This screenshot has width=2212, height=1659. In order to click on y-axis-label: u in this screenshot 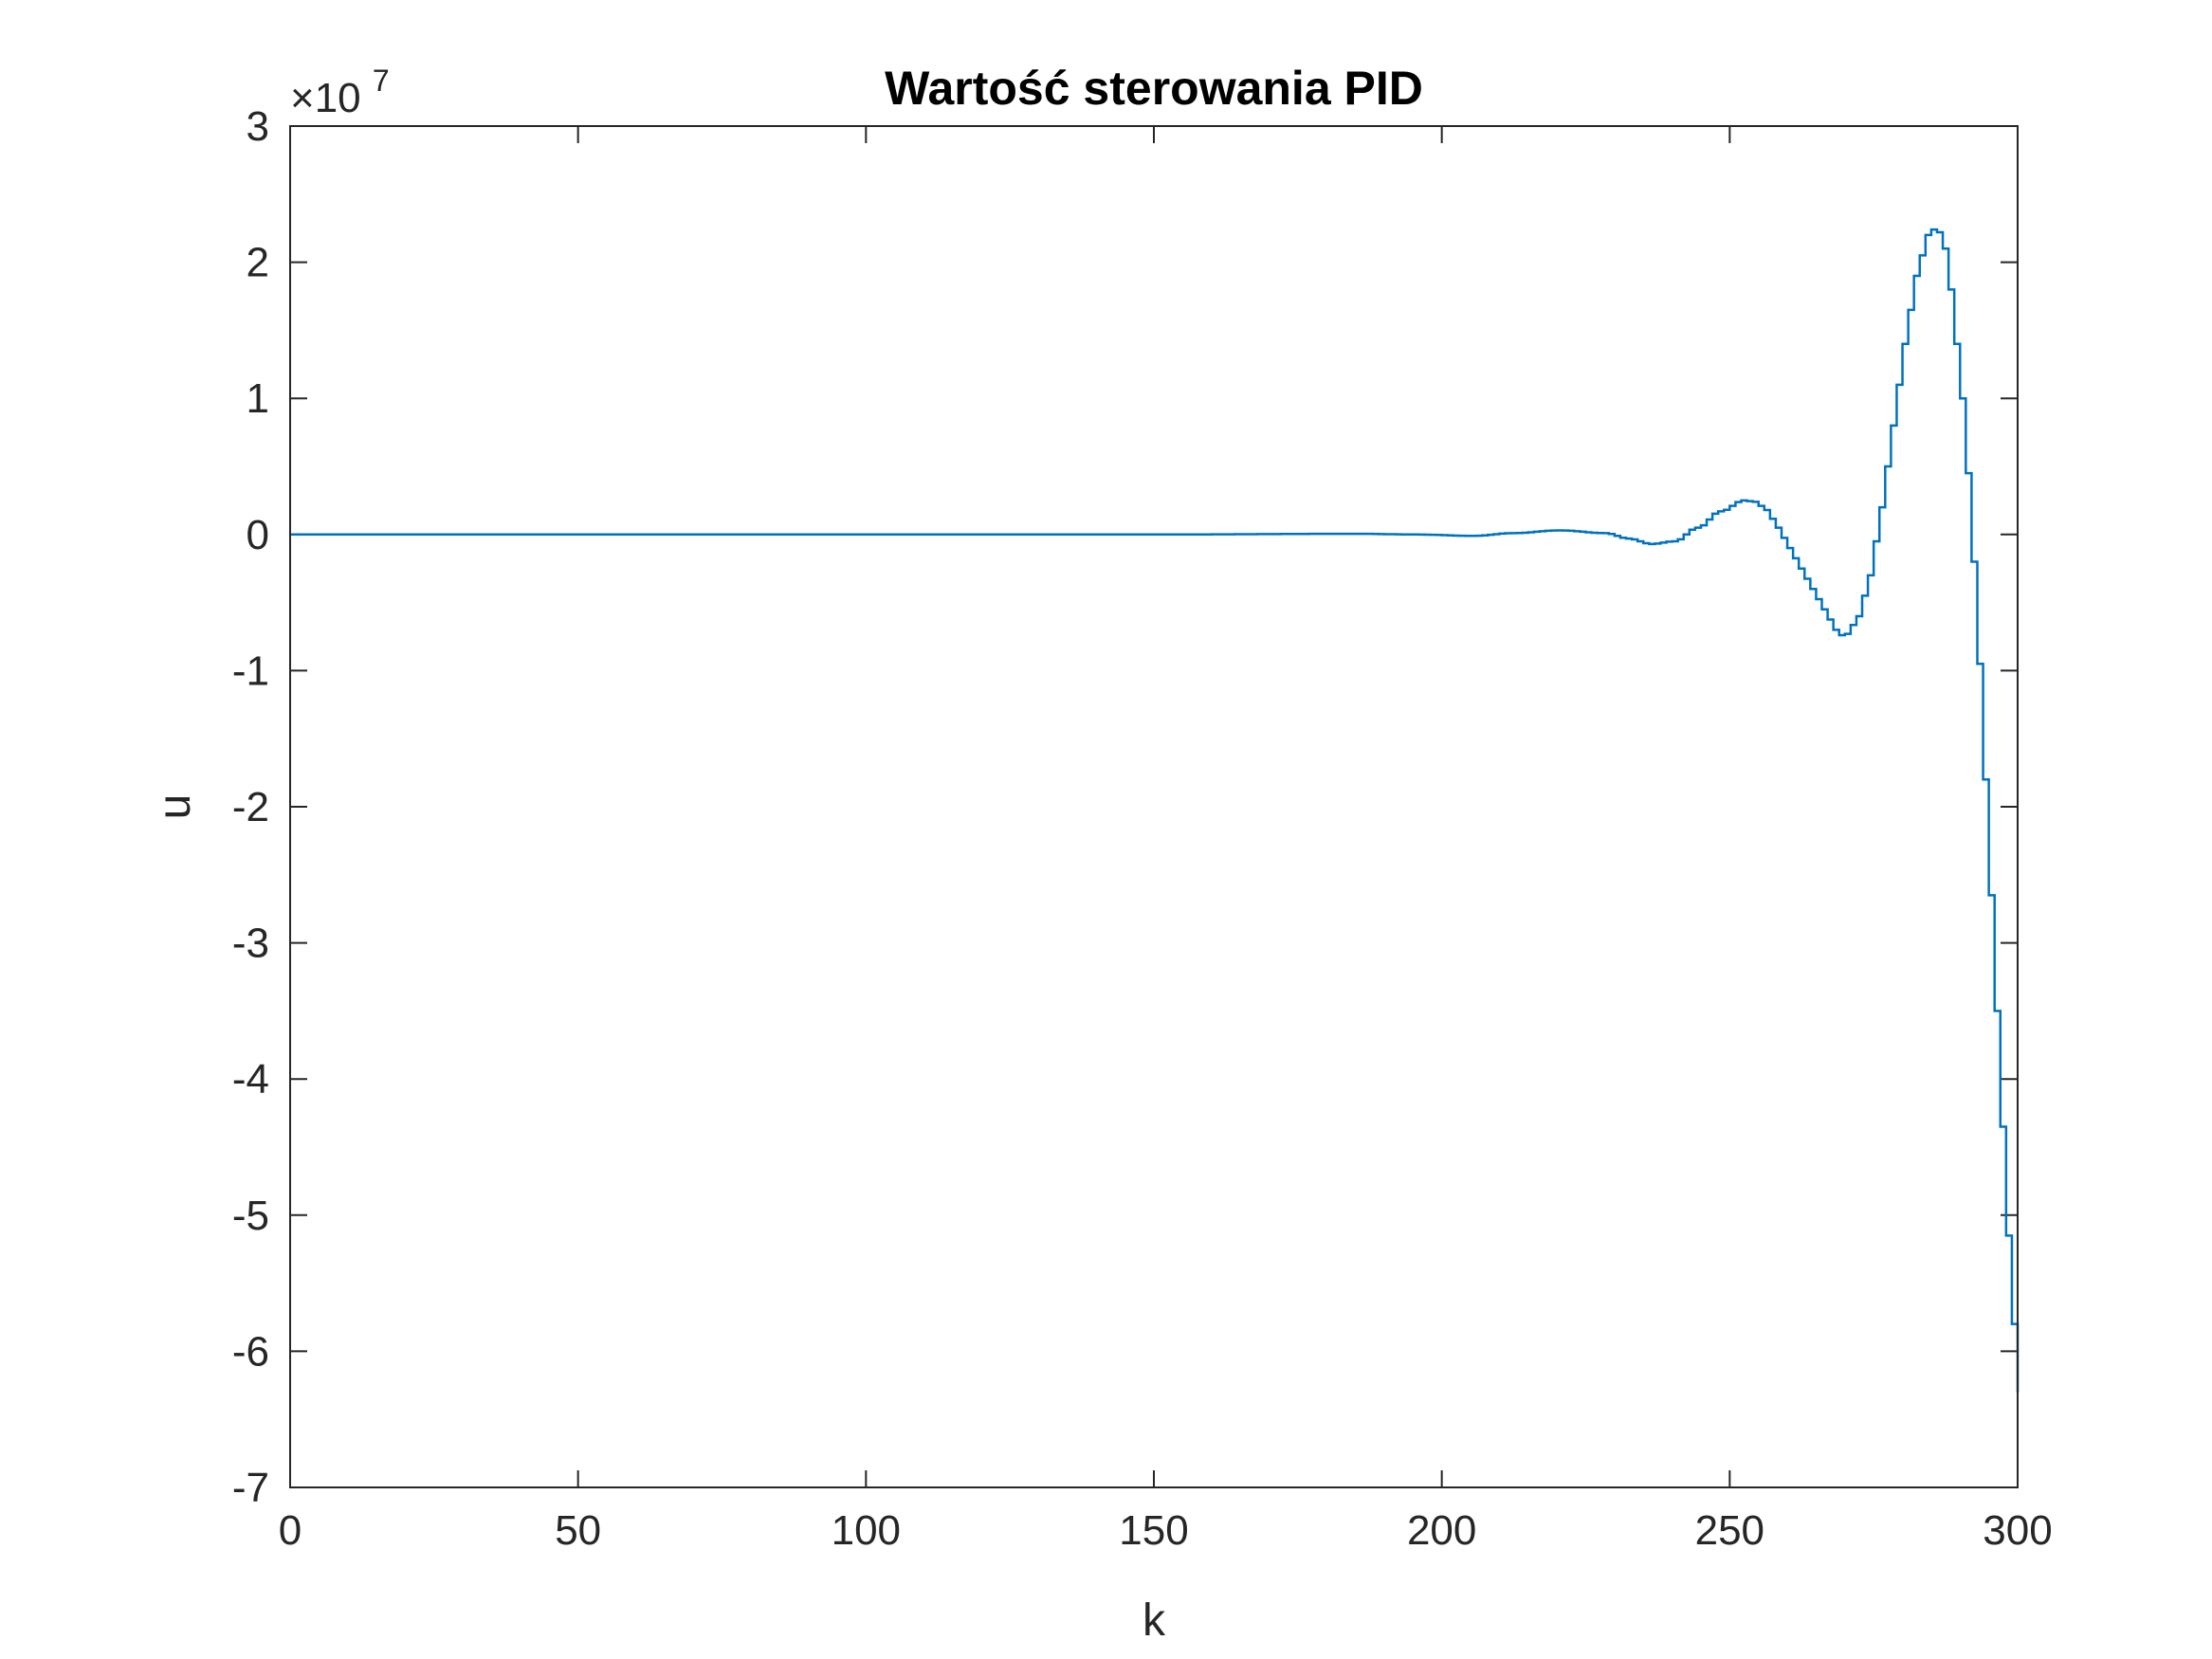, I will do `click(175, 807)`.